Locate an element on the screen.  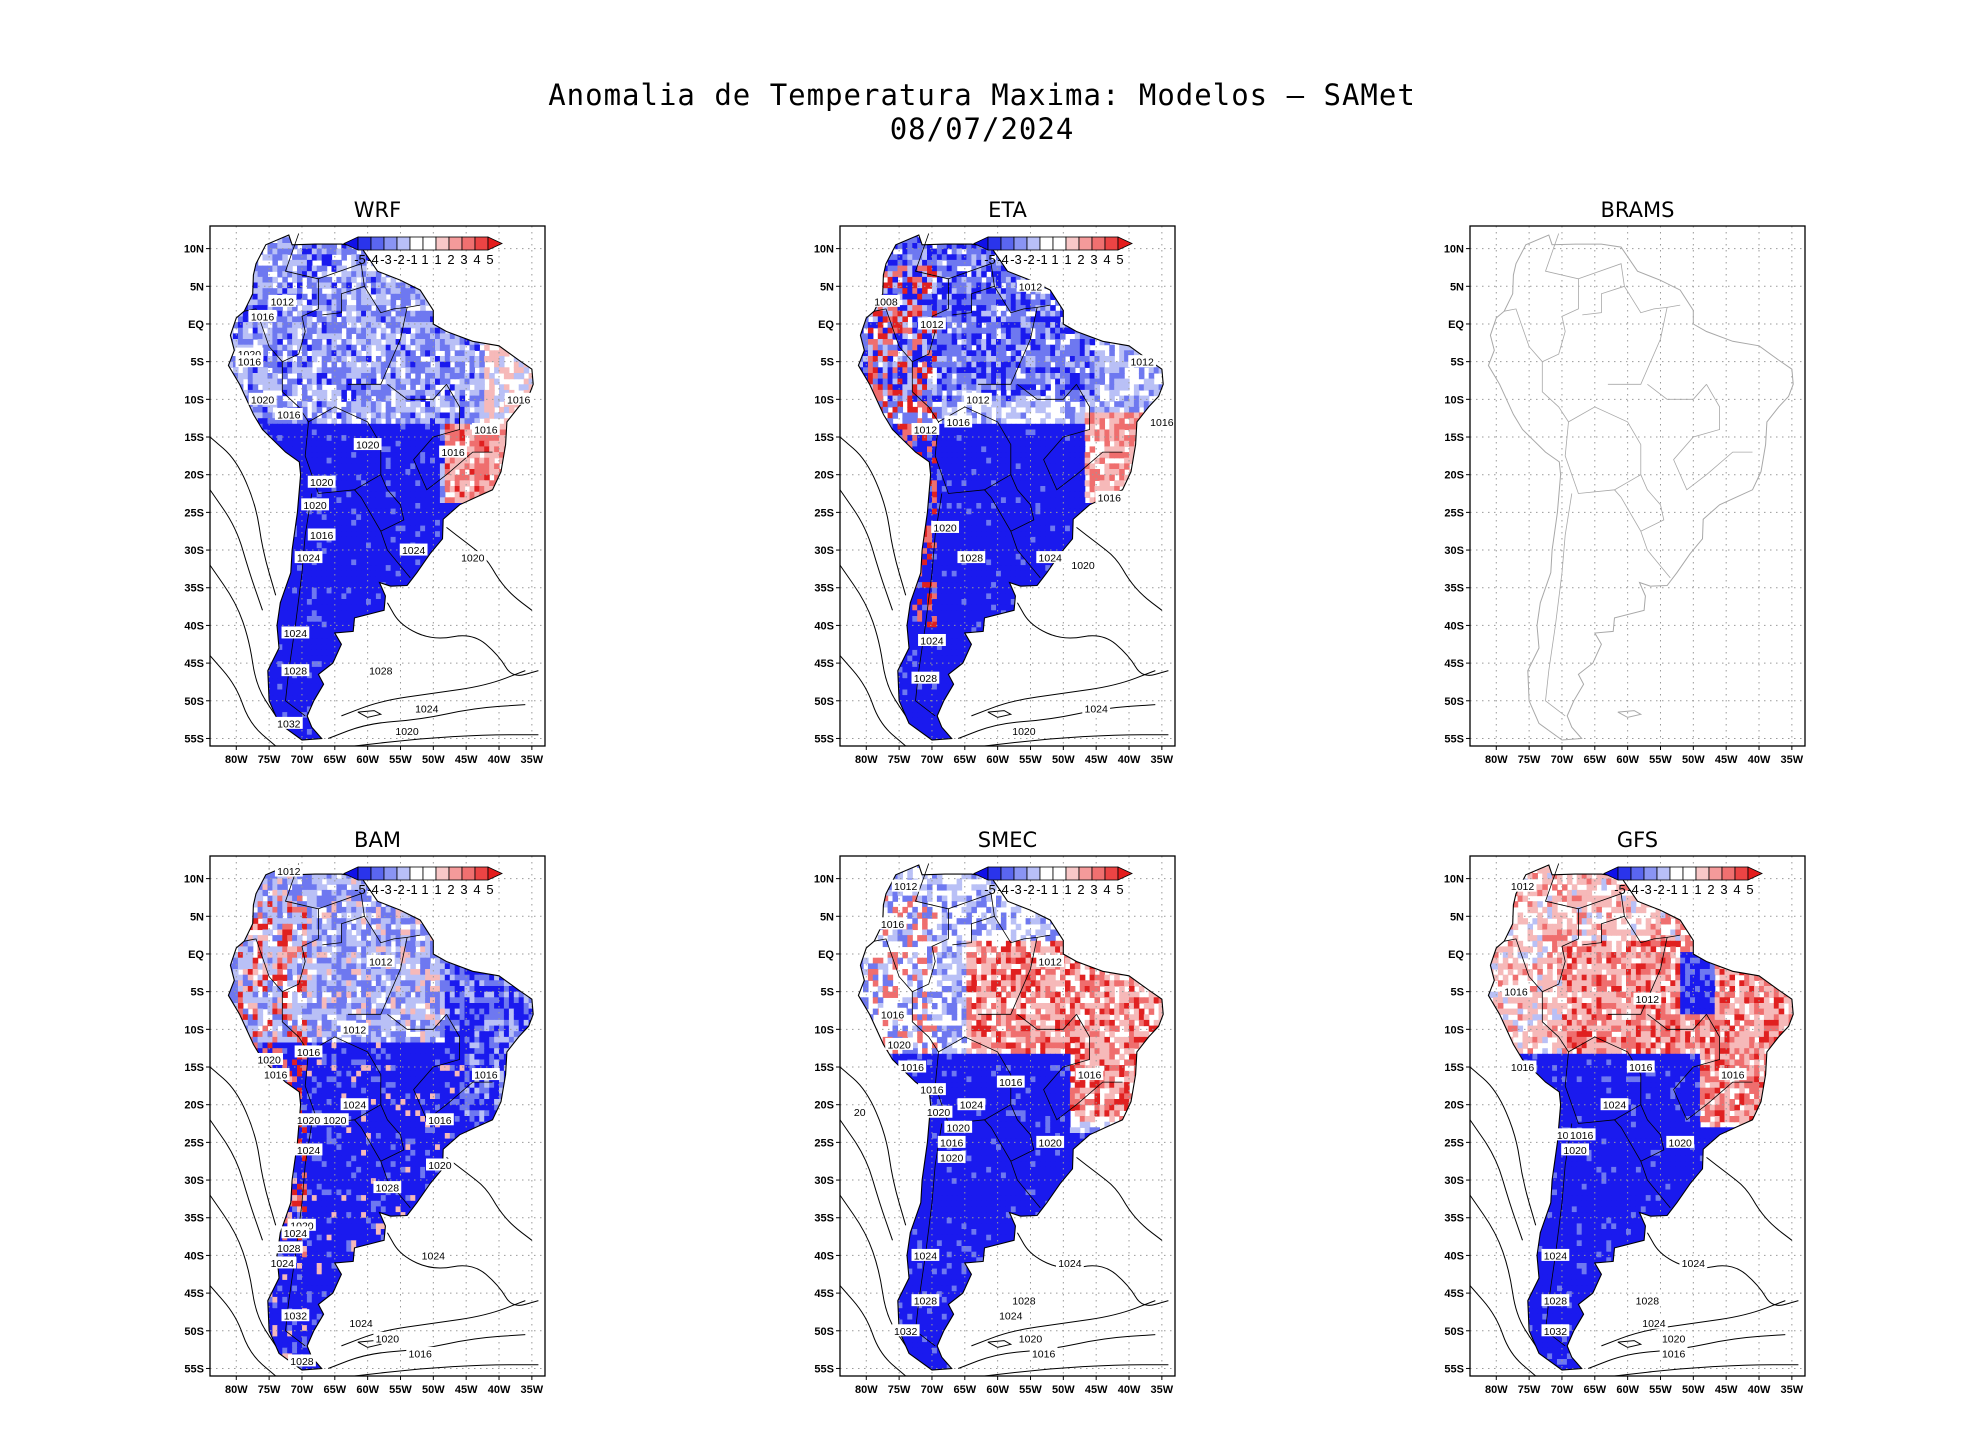
lat-tick-label: 55S is located at coordinates (1454, 739).